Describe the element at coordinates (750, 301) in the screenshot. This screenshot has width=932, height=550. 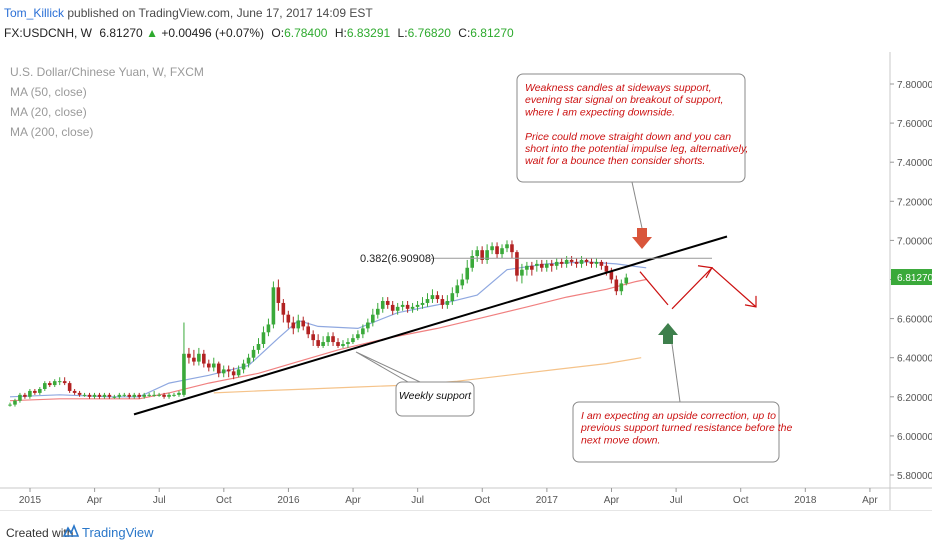
I see `projection-arrowhead-icon` at that location.